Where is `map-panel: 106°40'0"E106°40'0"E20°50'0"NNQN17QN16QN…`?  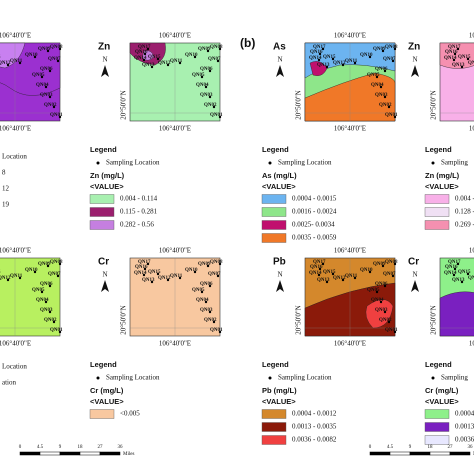 map-panel: 106°40'0"E106°40'0"E20°50'0"NNQN17QN16QN… is located at coordinates (31, 120).